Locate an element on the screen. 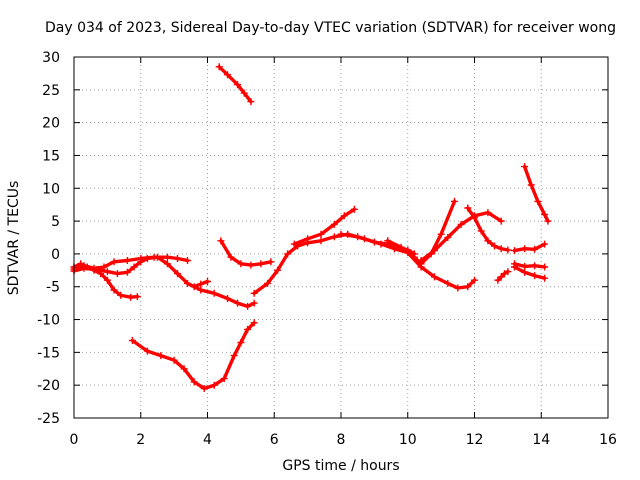  x-tick-label: 8 is located at coordinates (341, 440).